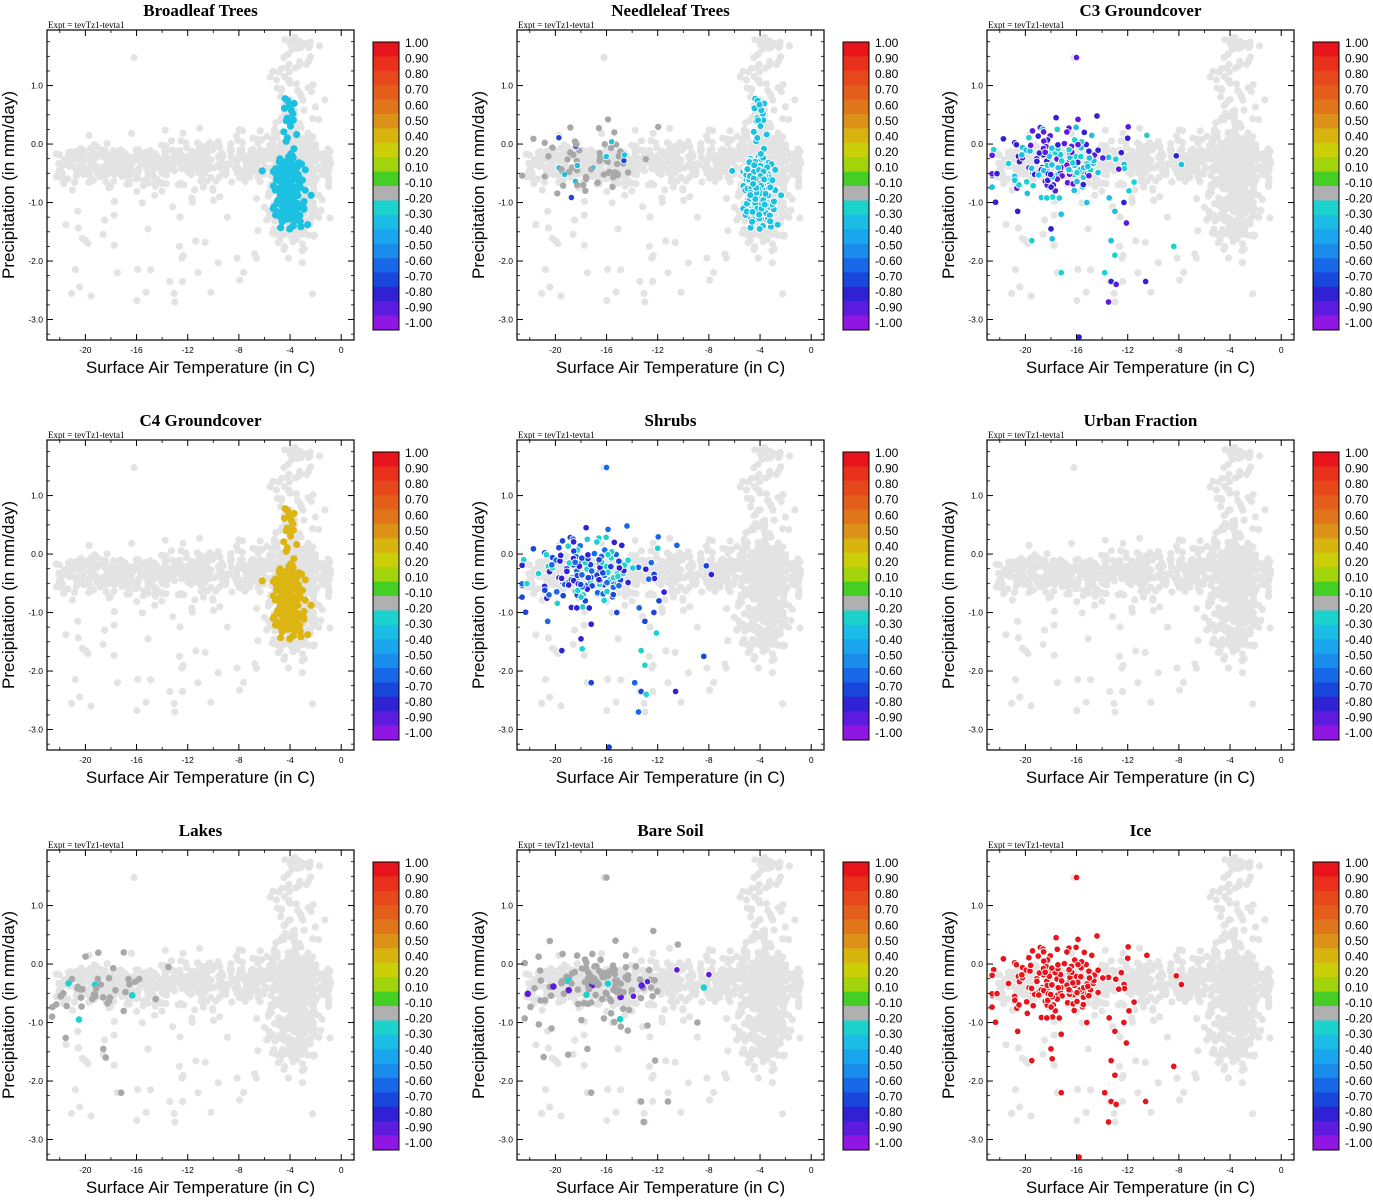 The image size is (1373, 1200). I want to click on colorbar-label: -0.80, so click(889, 292).